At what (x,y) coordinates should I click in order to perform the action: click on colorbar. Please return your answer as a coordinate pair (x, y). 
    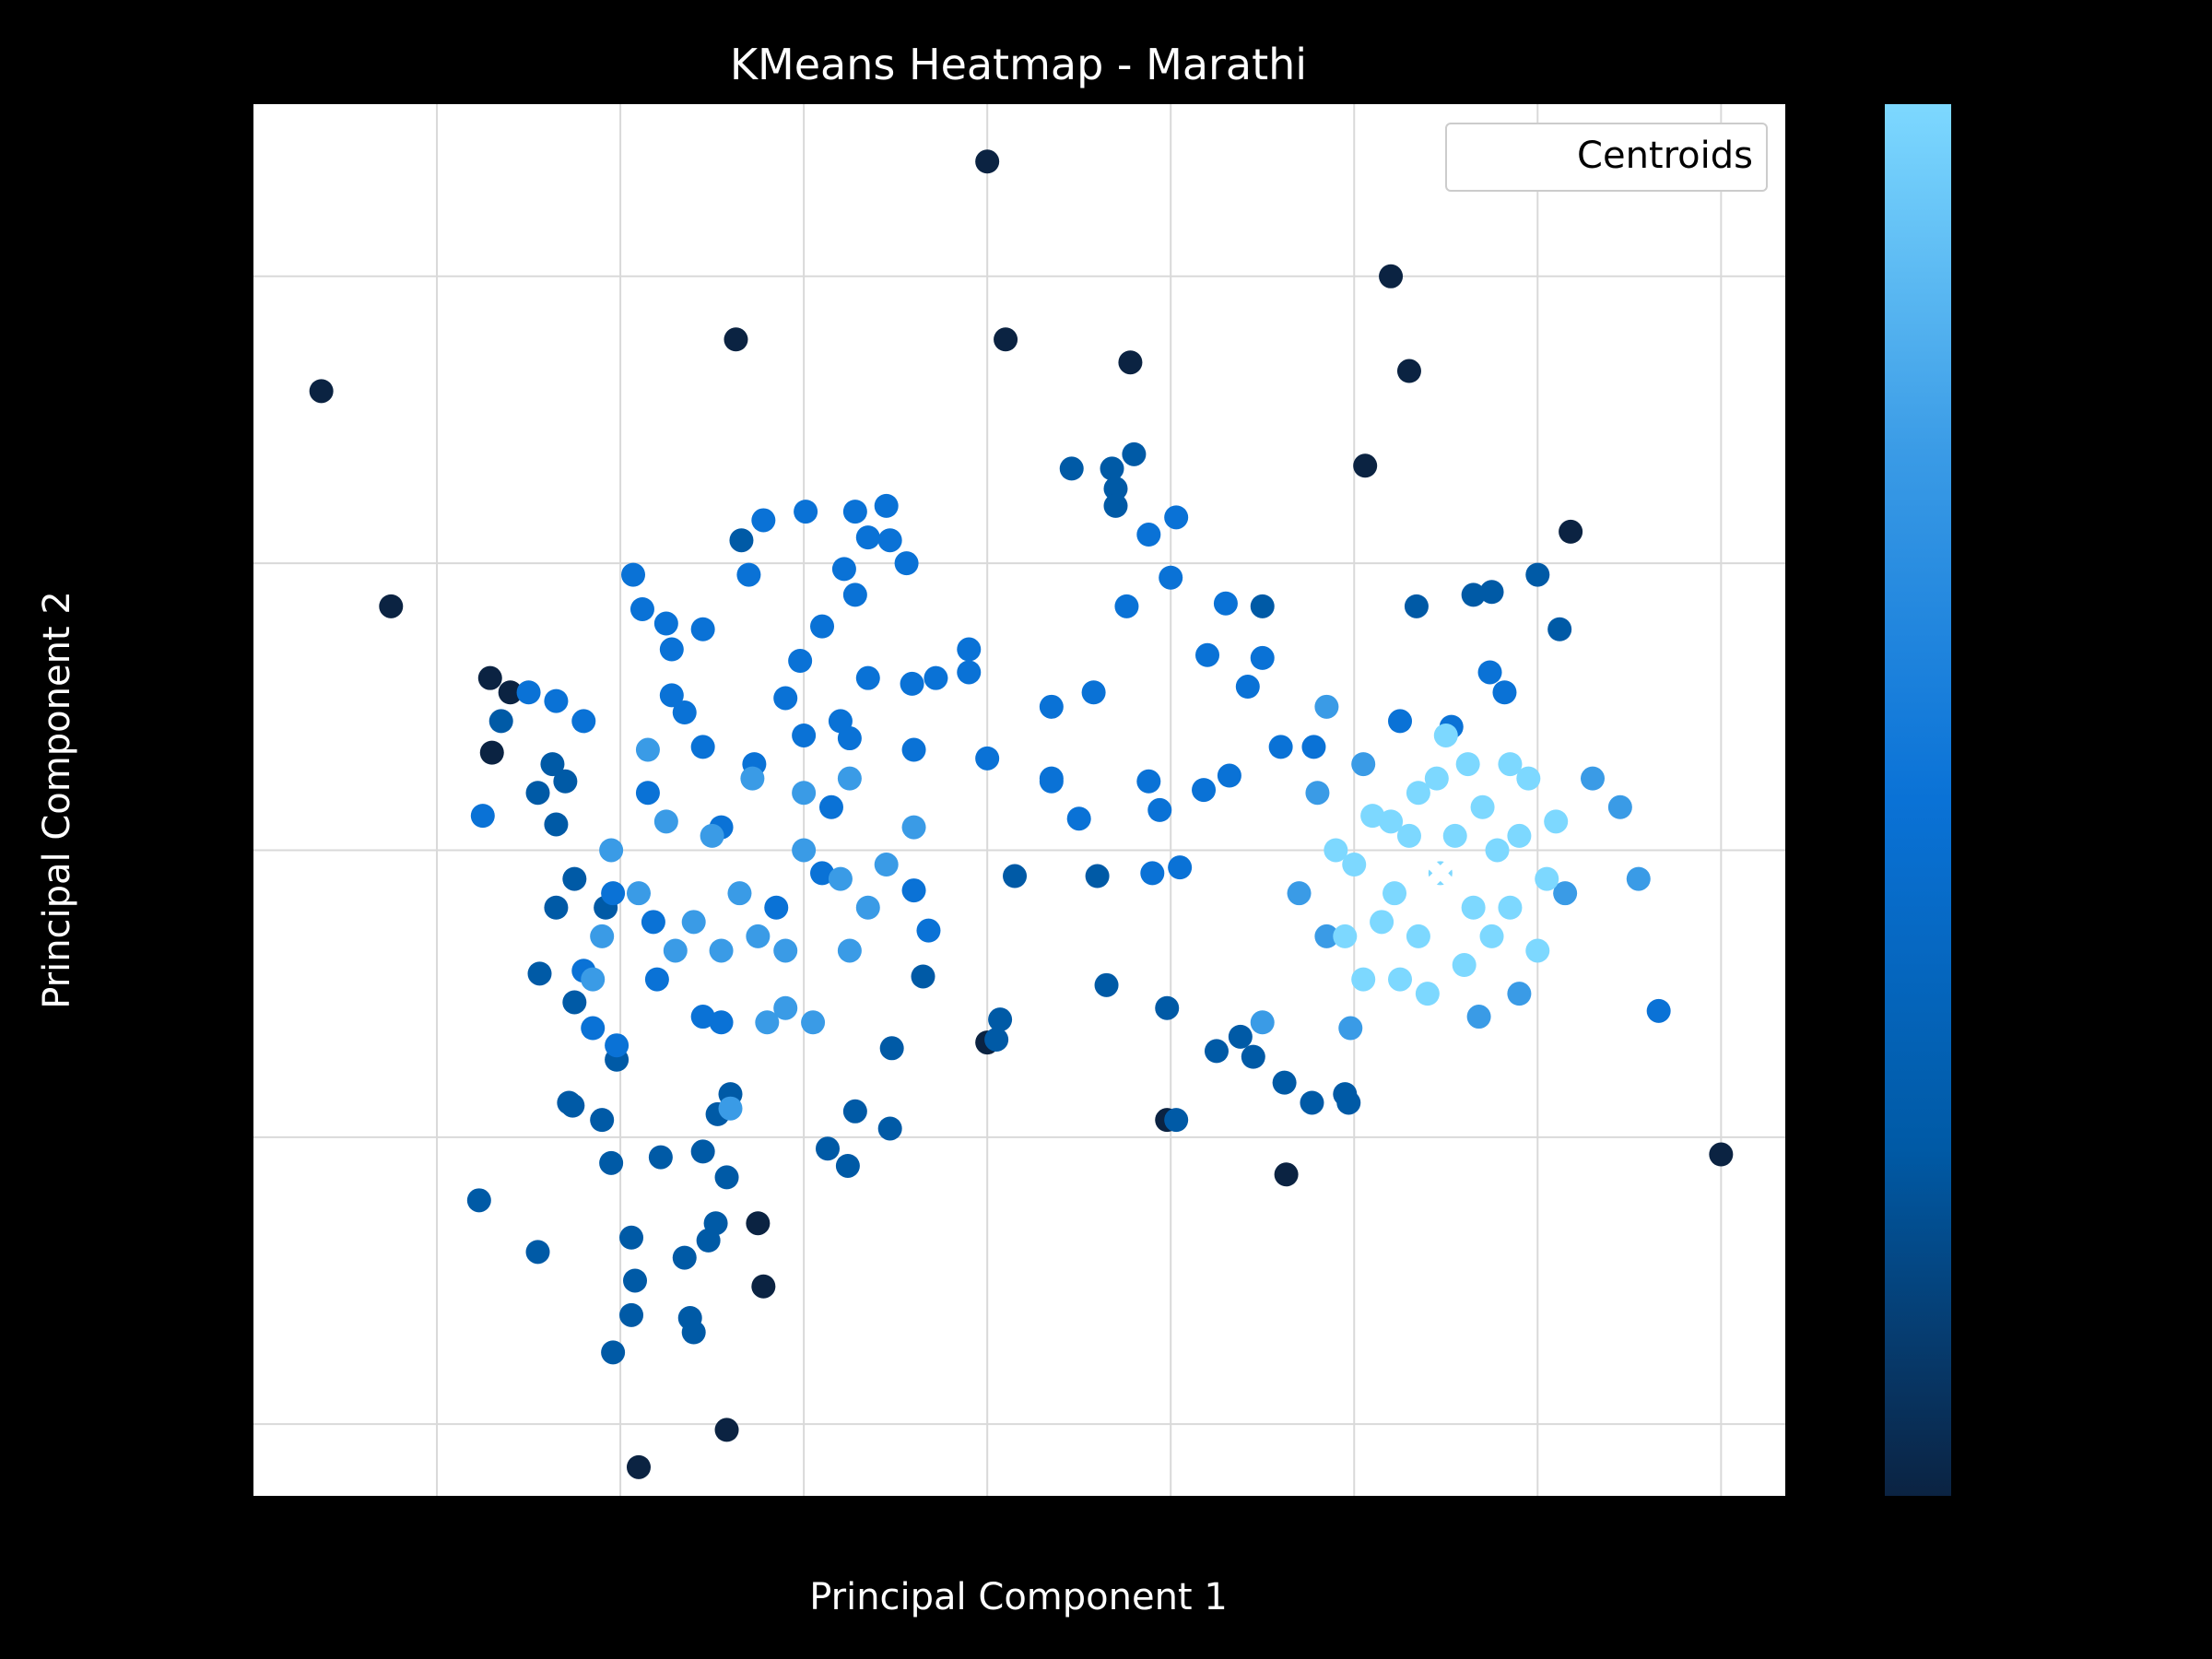
    Looking at the image, I should click on (1918, 800).